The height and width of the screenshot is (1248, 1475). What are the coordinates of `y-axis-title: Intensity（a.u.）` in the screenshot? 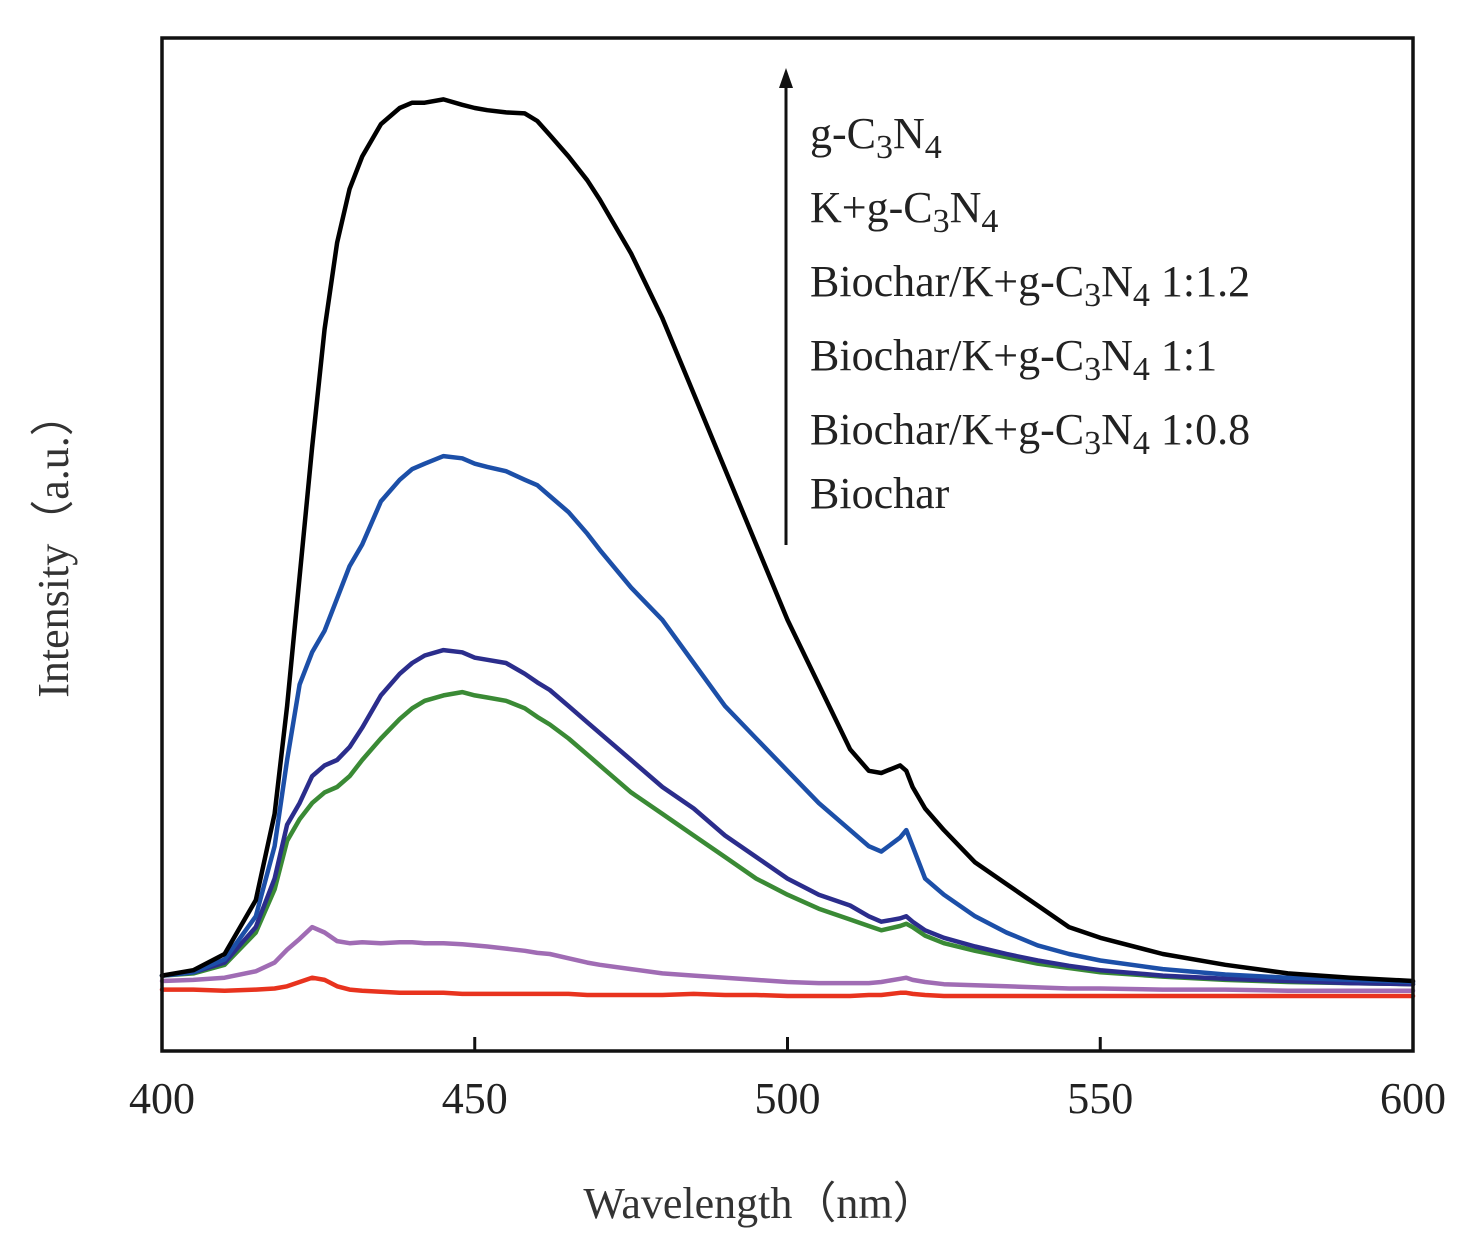 It's located at (53, 545).